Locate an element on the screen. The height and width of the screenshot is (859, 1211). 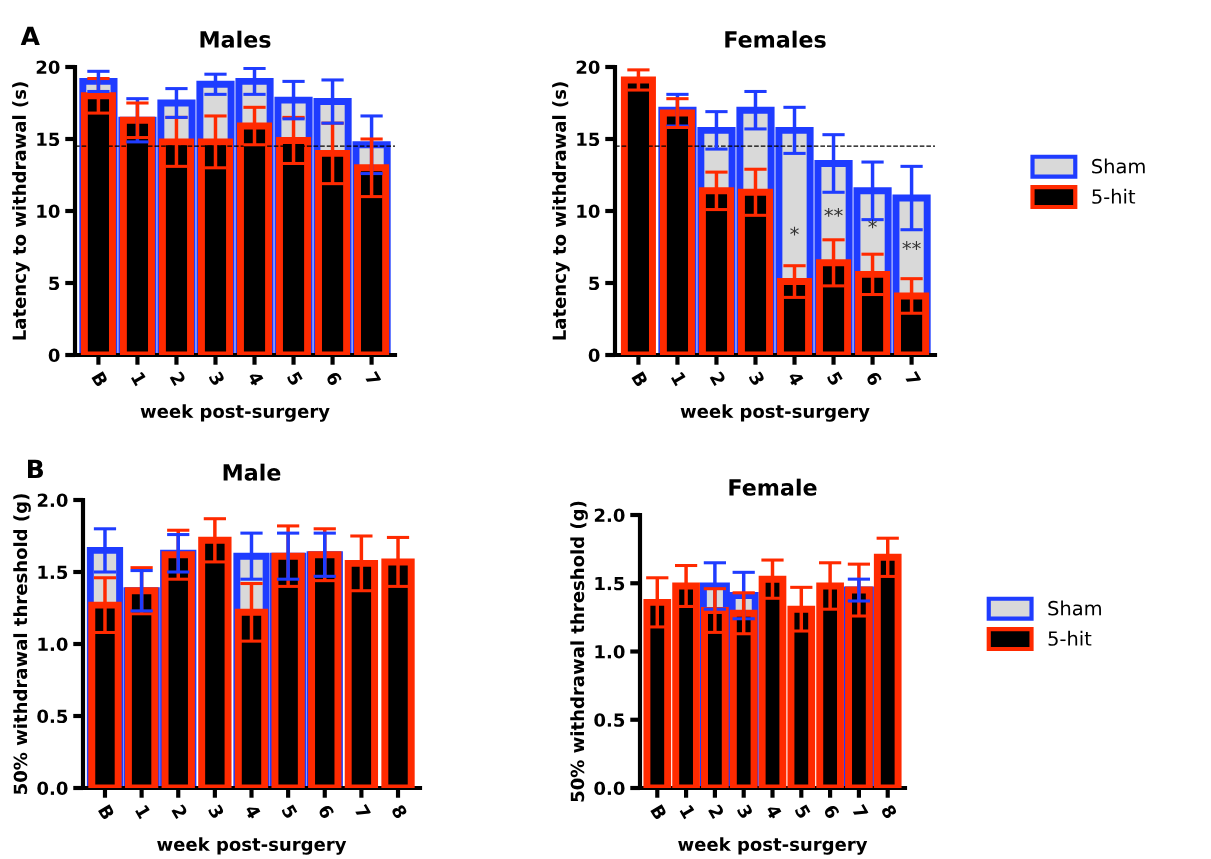
text: A is located at coordinates (30, 36).